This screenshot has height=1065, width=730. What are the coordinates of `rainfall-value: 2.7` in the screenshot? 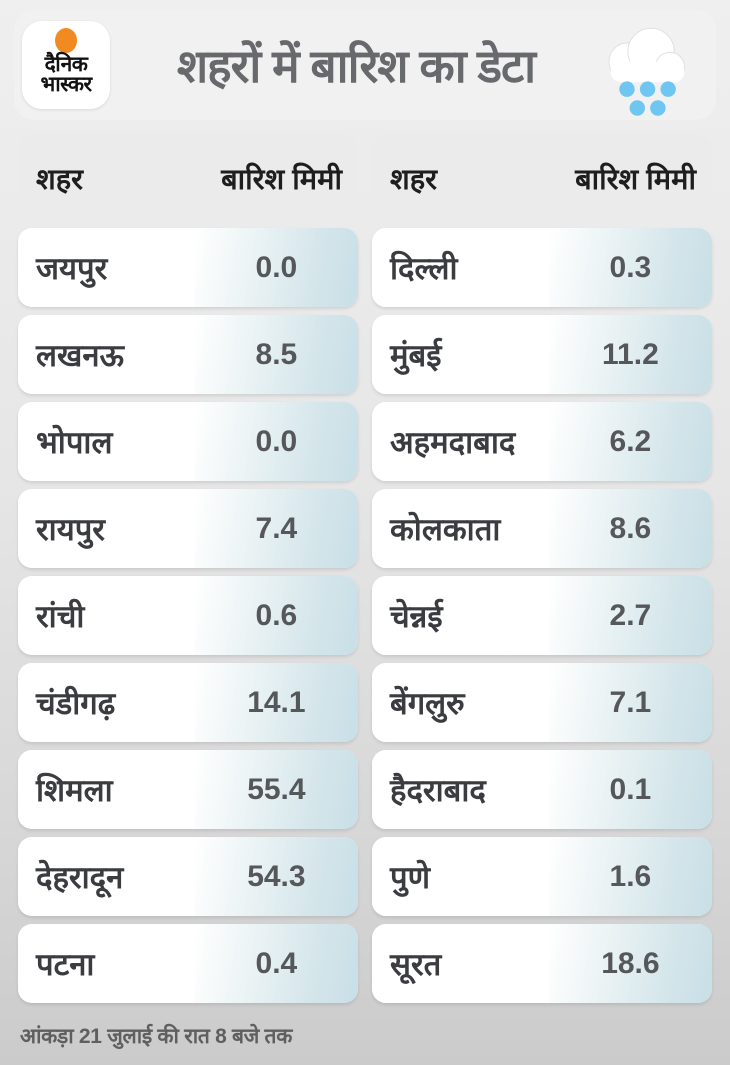 It's located at (630, 615).